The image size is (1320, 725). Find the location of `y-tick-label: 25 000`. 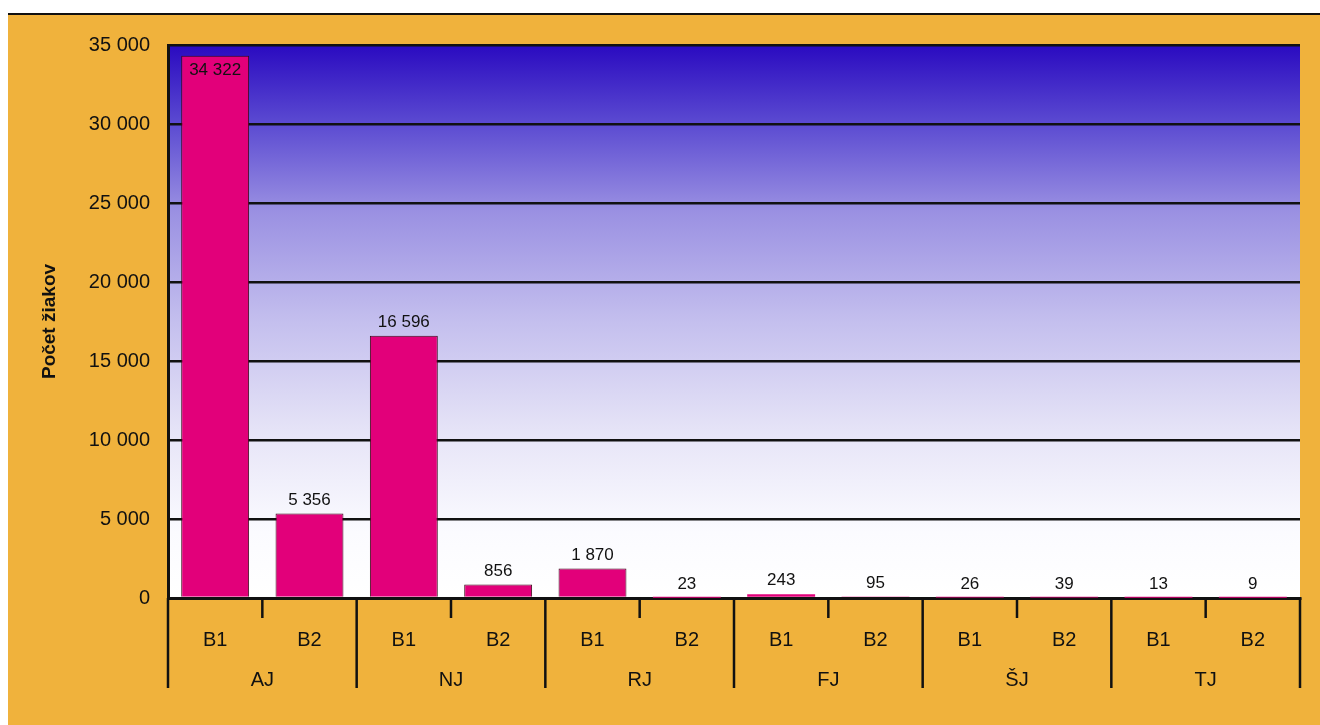

y-tick-label: 25 000 is located at coordinates (119, 201).